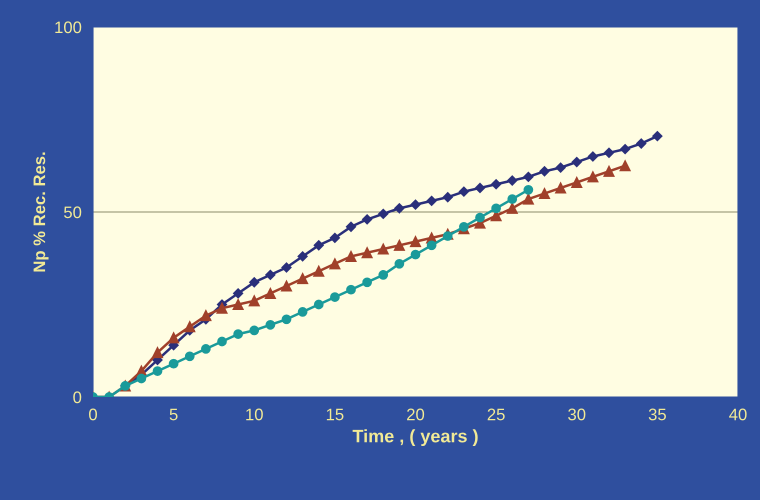 The height and width of the screenshot is (500, 760). I want to click on x-tick-label: 25, so click(496, 414).